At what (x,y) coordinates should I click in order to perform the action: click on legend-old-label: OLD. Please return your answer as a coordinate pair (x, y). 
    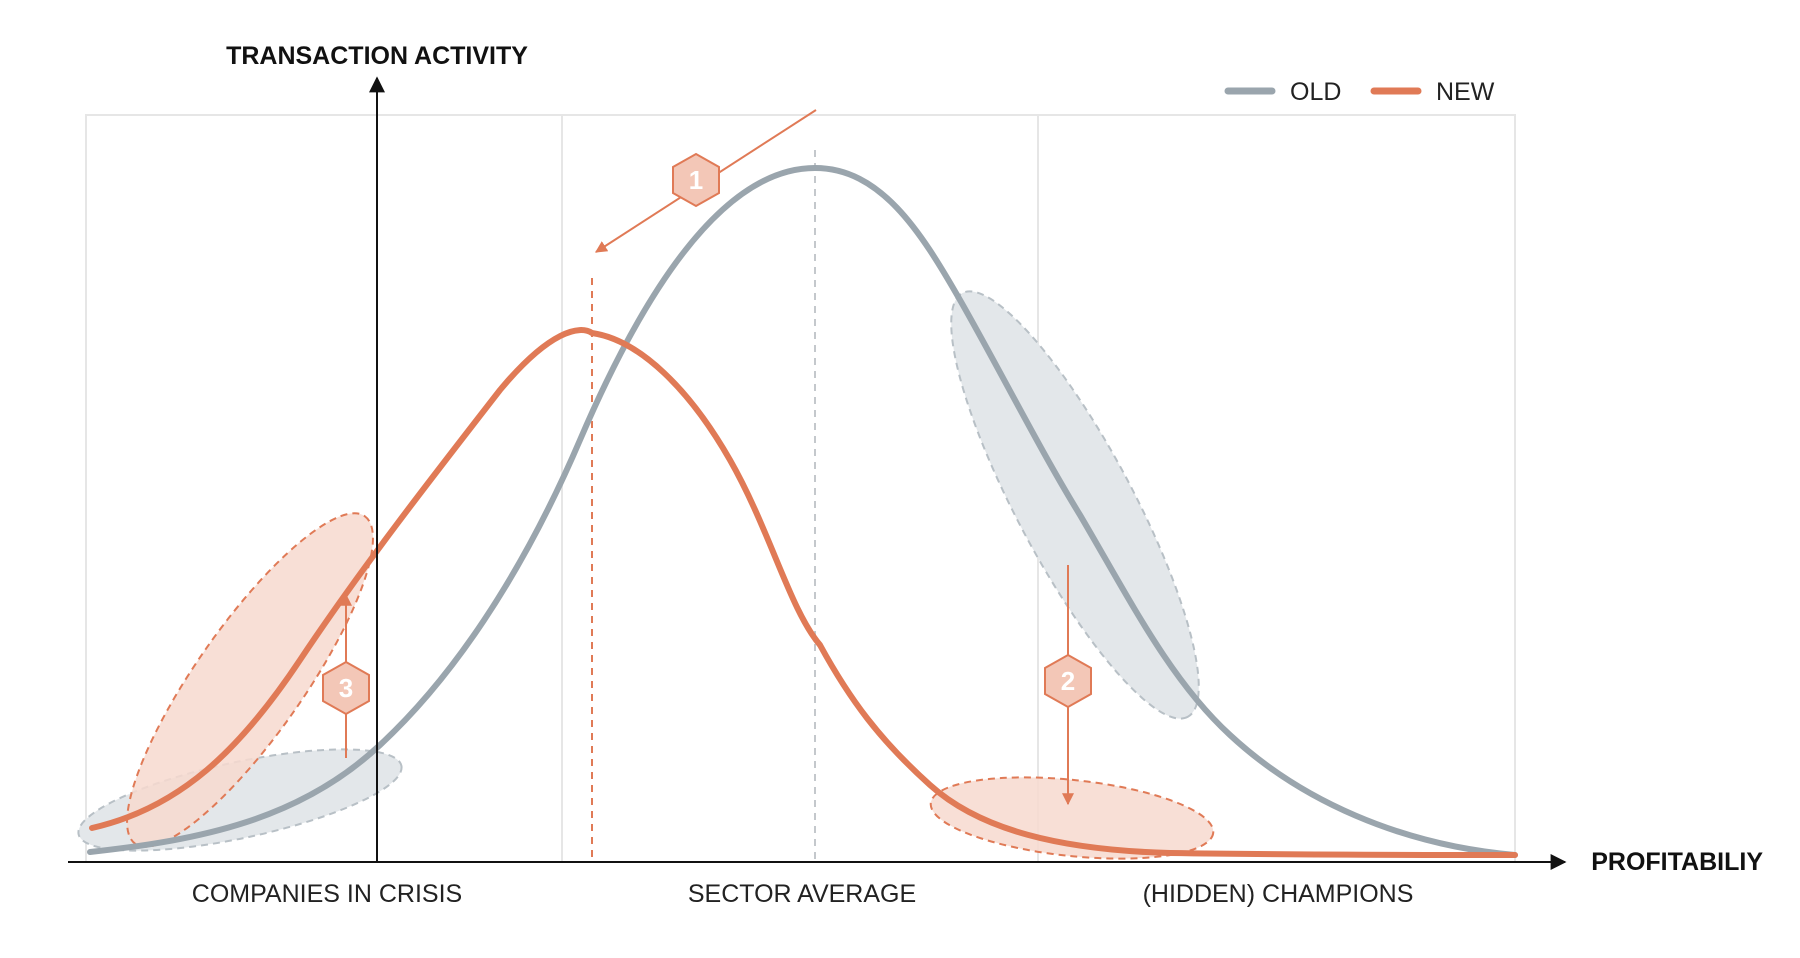
    Looking at the image, I should click on (1315, 92).